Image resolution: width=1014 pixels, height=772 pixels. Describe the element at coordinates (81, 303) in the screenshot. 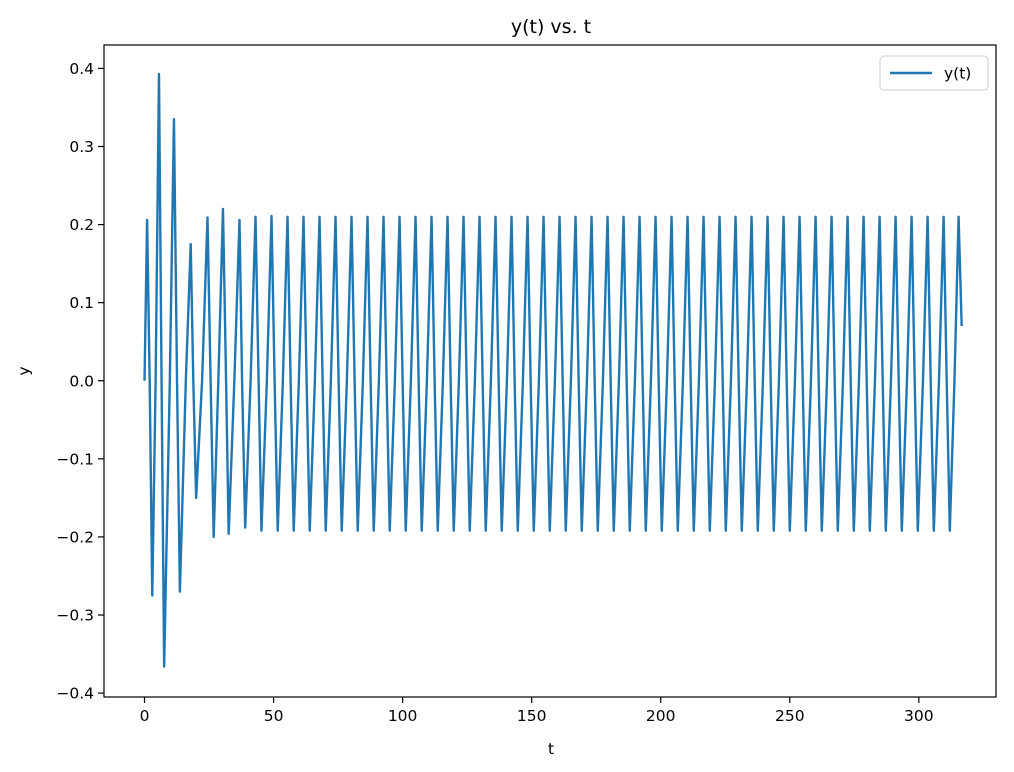

I see `y-tick-label: 0.1` at that location.